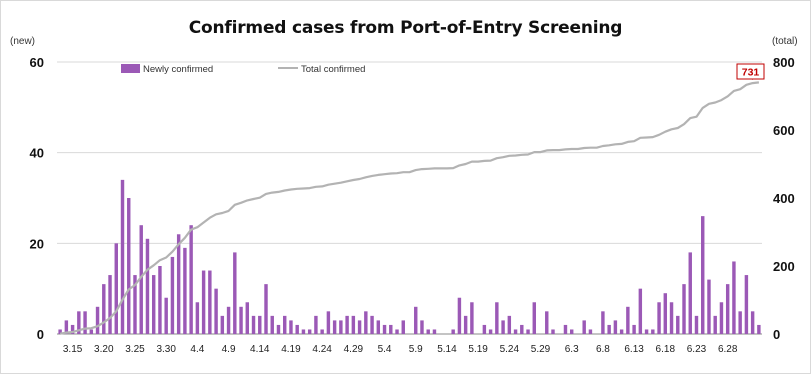  What do you see at coordinates (166, 349) in the screenshot?
I see `x-tick-label: 3.30` at bounding box center [166, 349].